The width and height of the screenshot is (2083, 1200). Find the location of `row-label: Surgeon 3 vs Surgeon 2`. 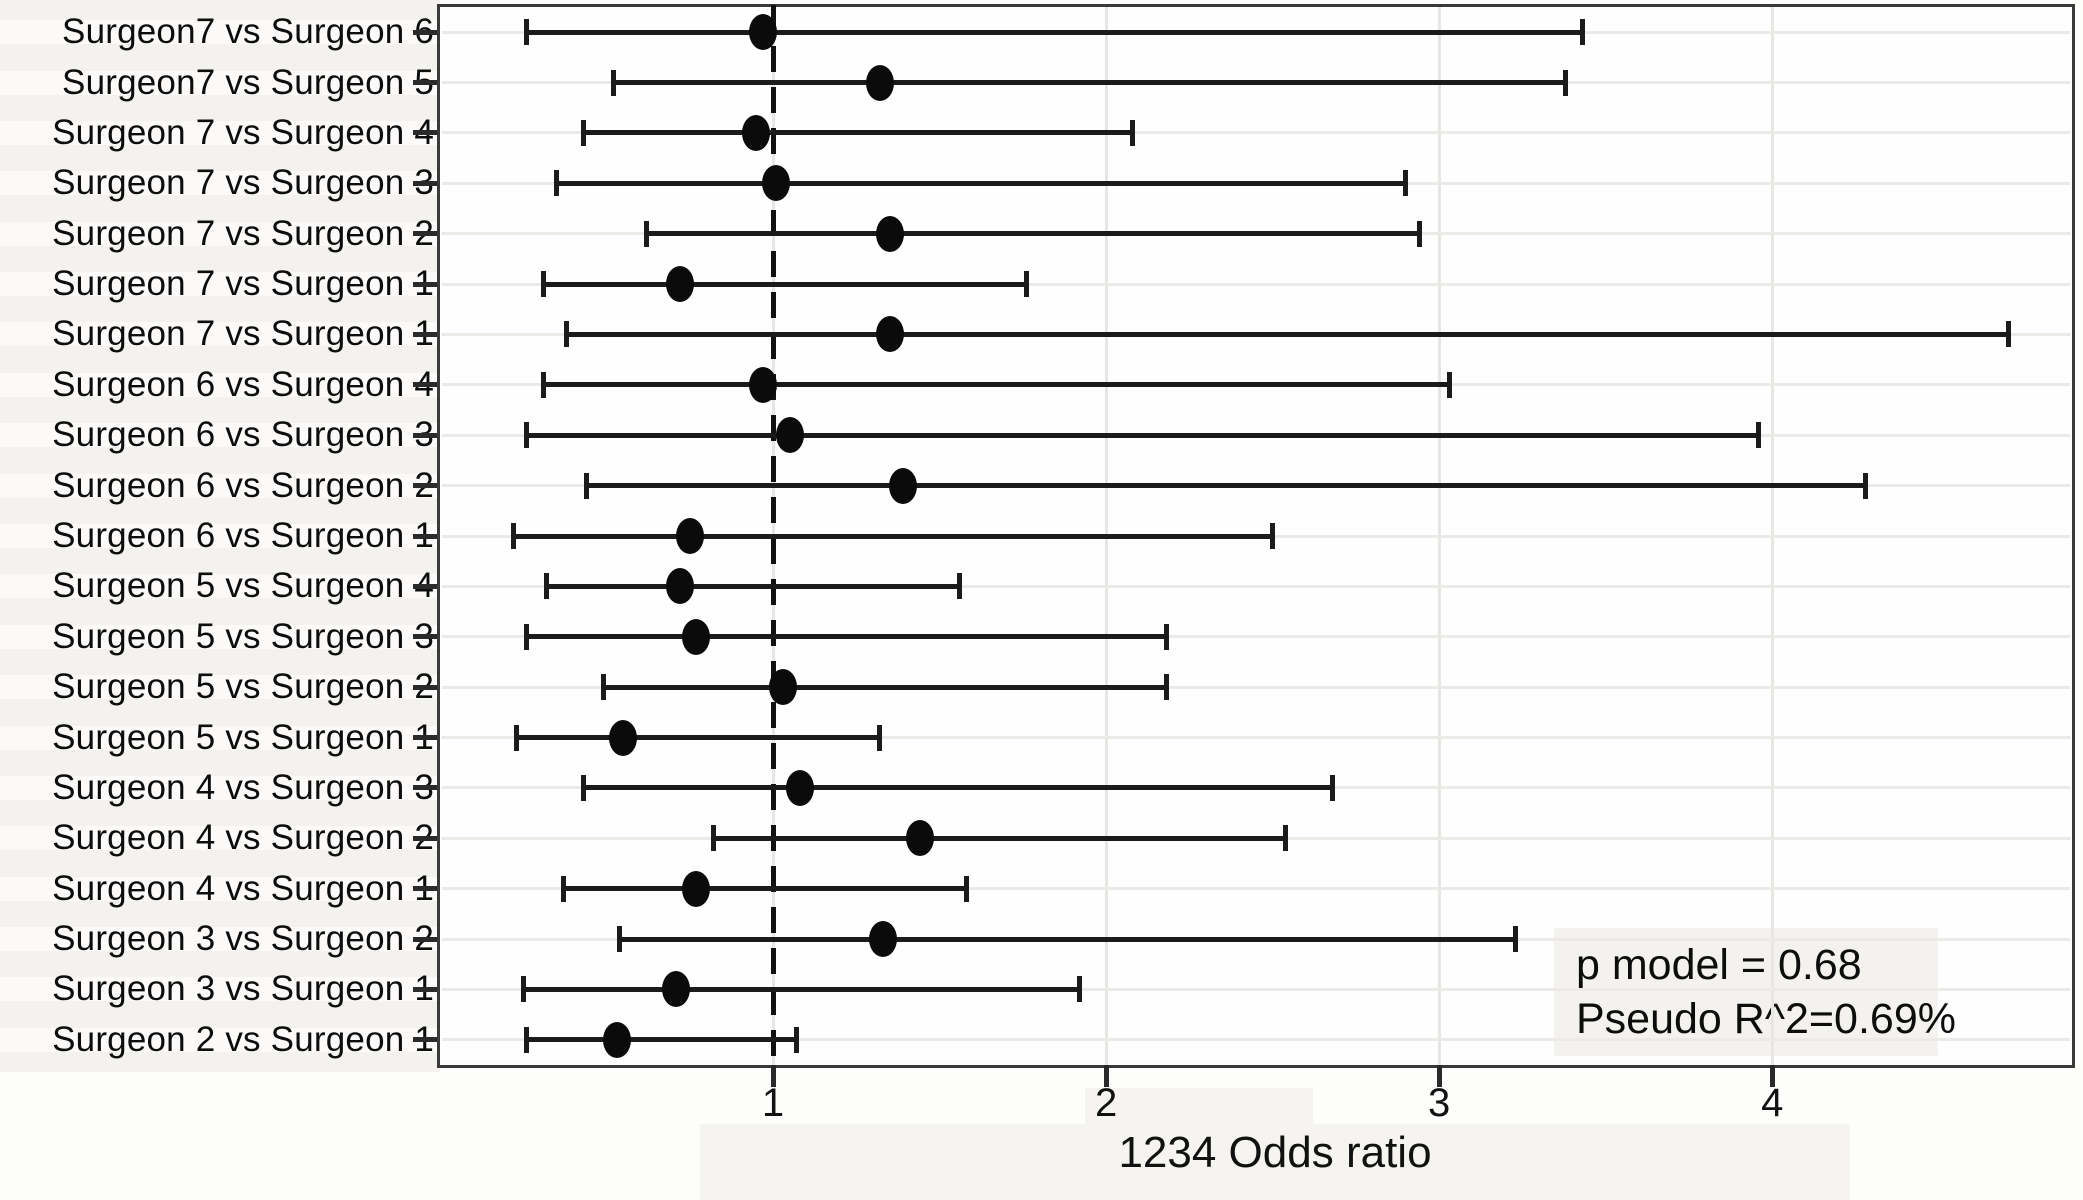

row-label: Surgeon 3 vs Surgeon 2 is located at coordinates (243, 939).